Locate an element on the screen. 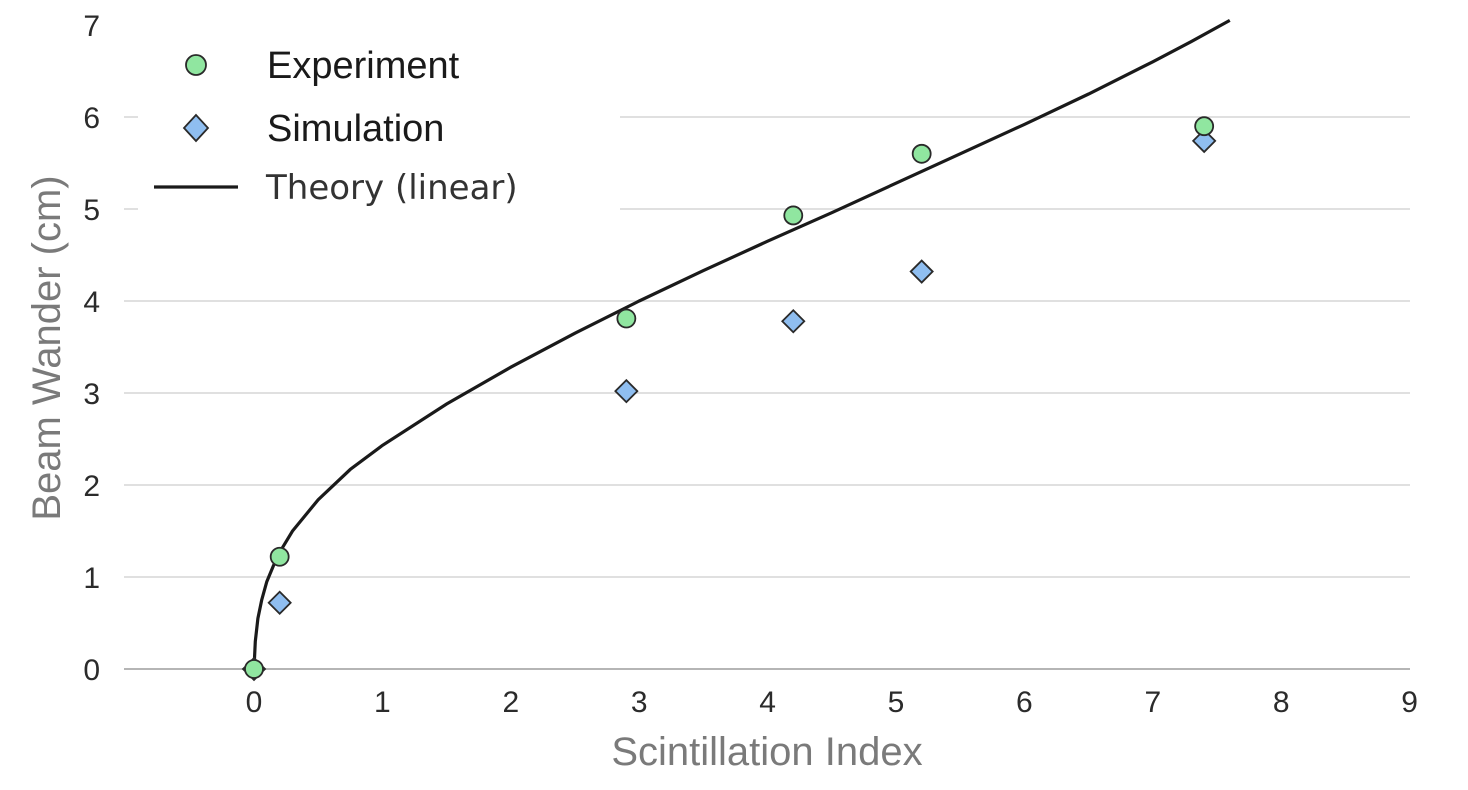  x-tick-label: 2 is located at coordinates (510, 702).